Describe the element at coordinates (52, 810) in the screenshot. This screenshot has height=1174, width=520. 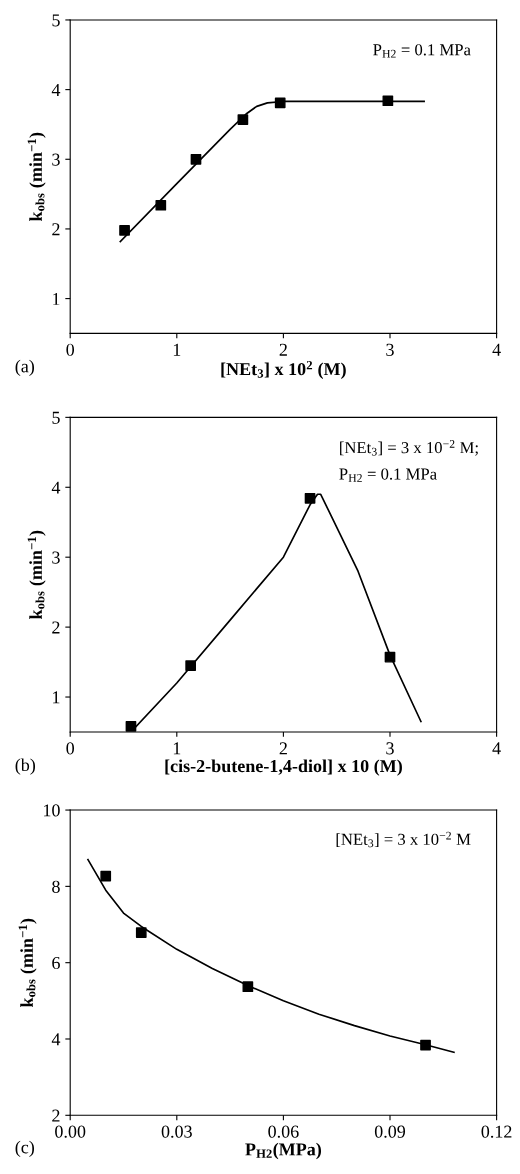
I see `y-tick-label: 10` at that location.